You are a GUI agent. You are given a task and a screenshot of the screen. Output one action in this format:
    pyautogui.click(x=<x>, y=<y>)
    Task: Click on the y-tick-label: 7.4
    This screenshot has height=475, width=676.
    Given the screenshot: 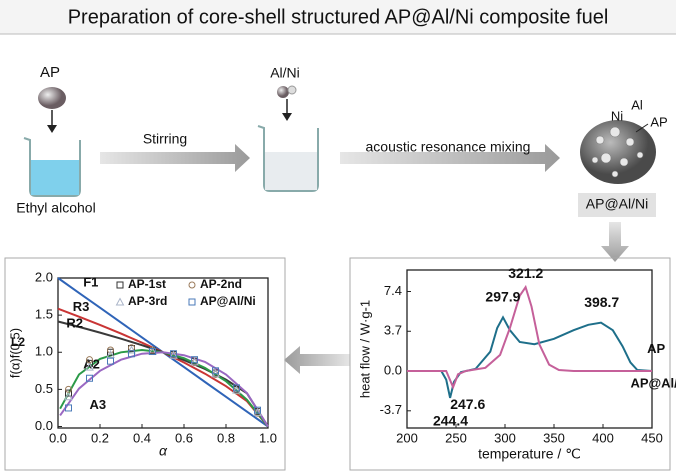 What is the action you would take?
    pyautogui.click(x=393, y=290)
    